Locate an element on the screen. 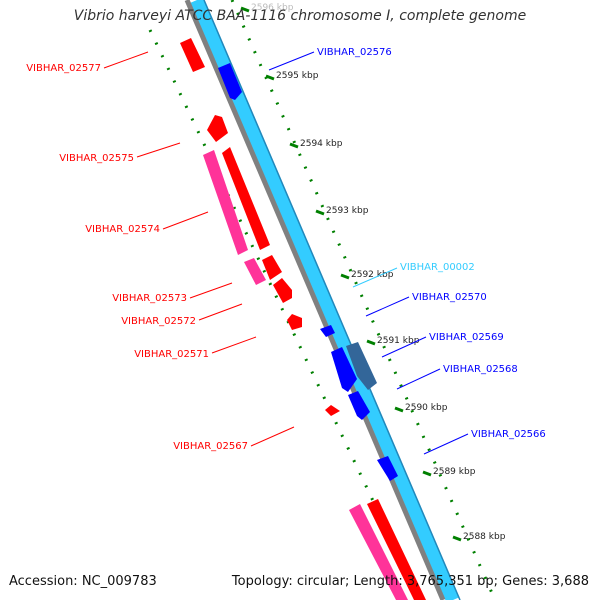  scale-tick-label: 2590 kbp is located at coordinates (426, 408).